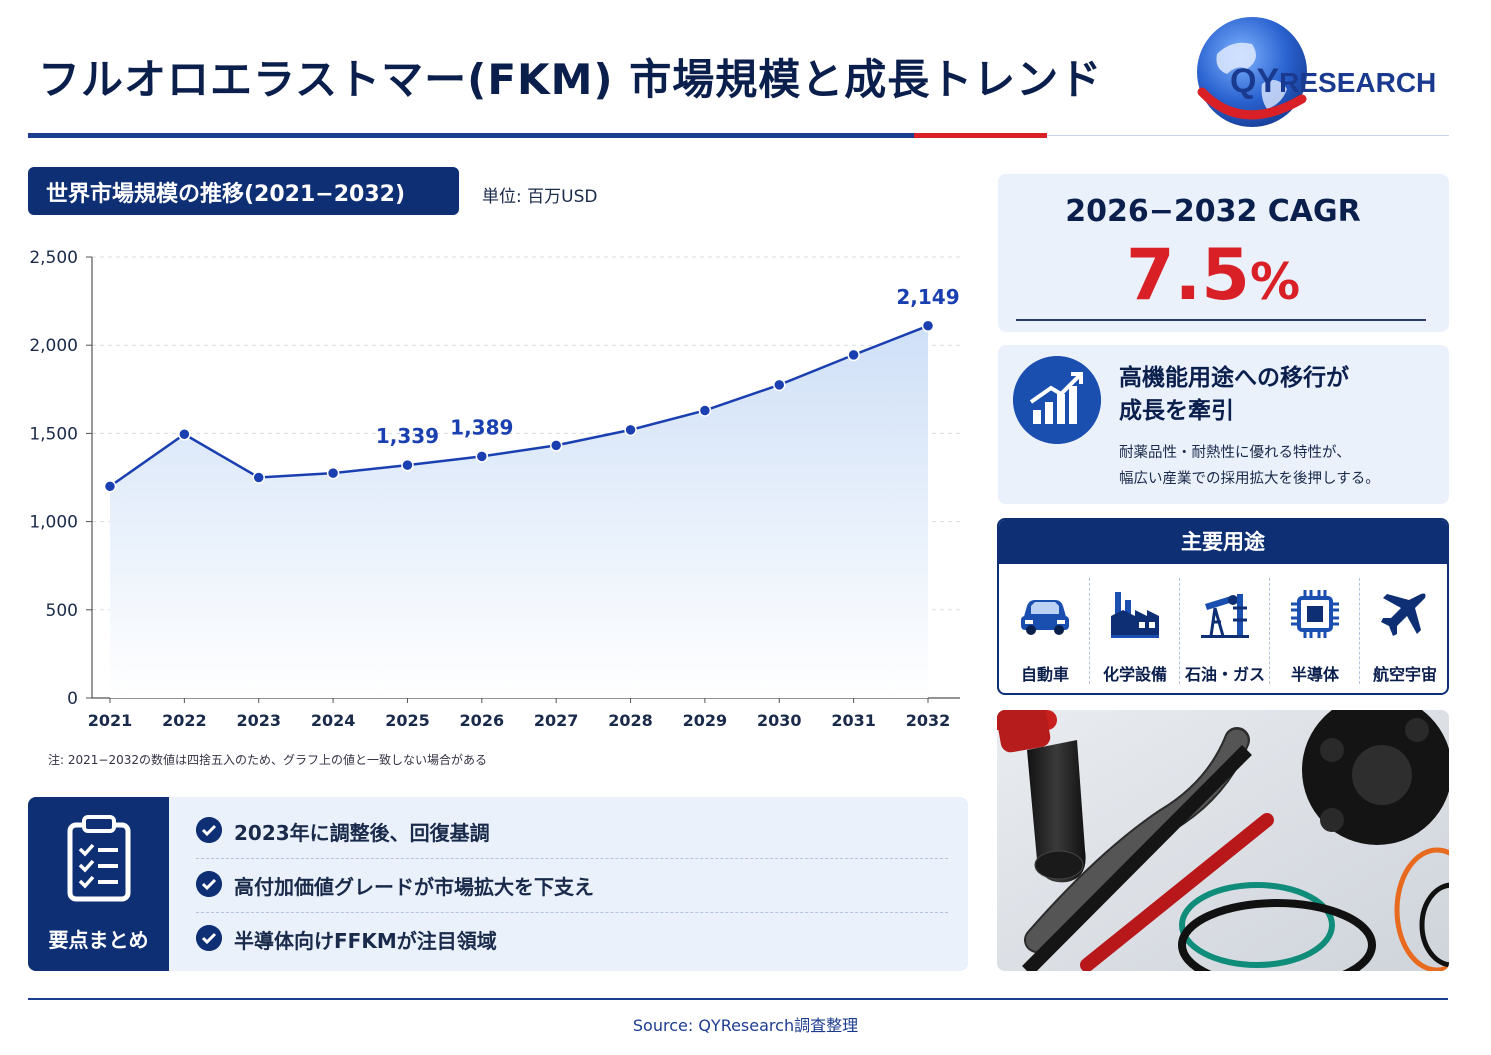 Image resolution: width=1491 pixels, height=1055 pixels. I want to click on data-label: 1,389, so click(481, 427).